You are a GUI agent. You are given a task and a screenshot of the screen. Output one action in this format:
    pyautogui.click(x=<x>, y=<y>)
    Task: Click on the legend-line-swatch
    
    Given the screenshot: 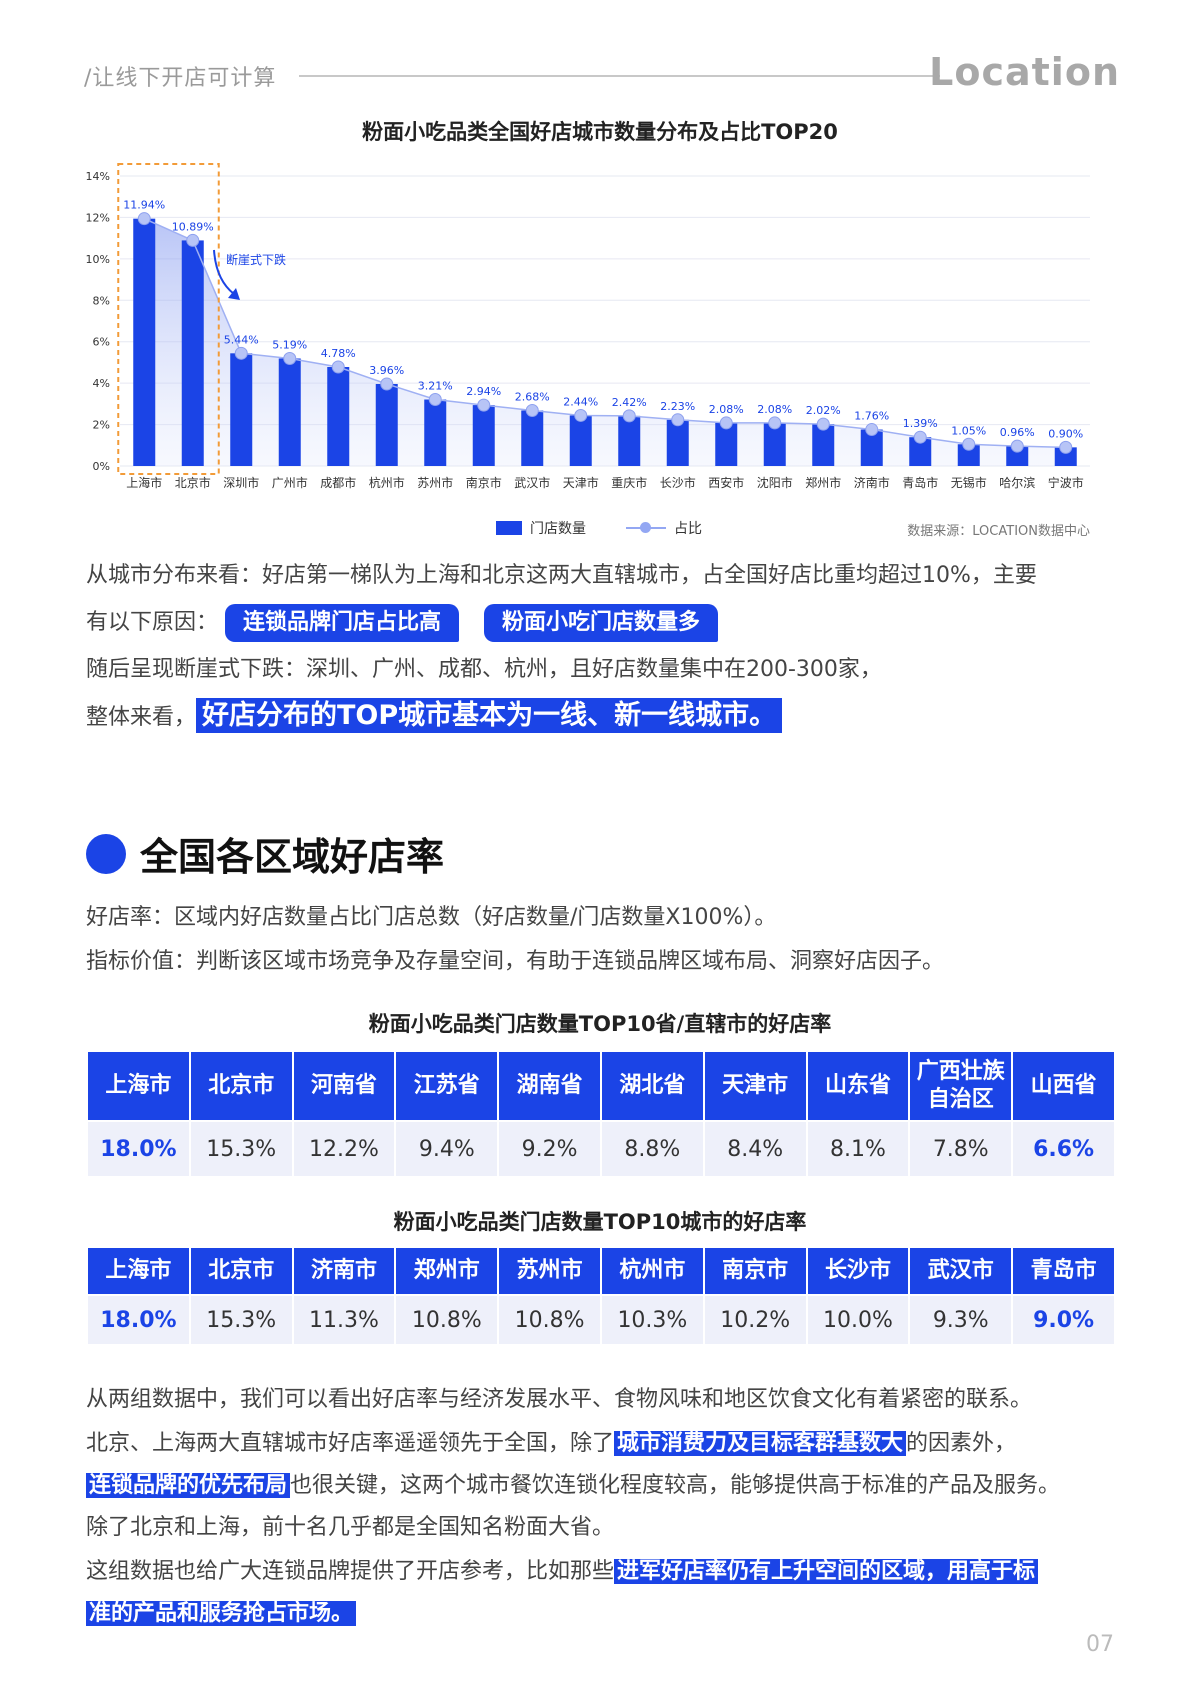 What is the action you would take?
    pyautogui.click(x=646, y=527)
    